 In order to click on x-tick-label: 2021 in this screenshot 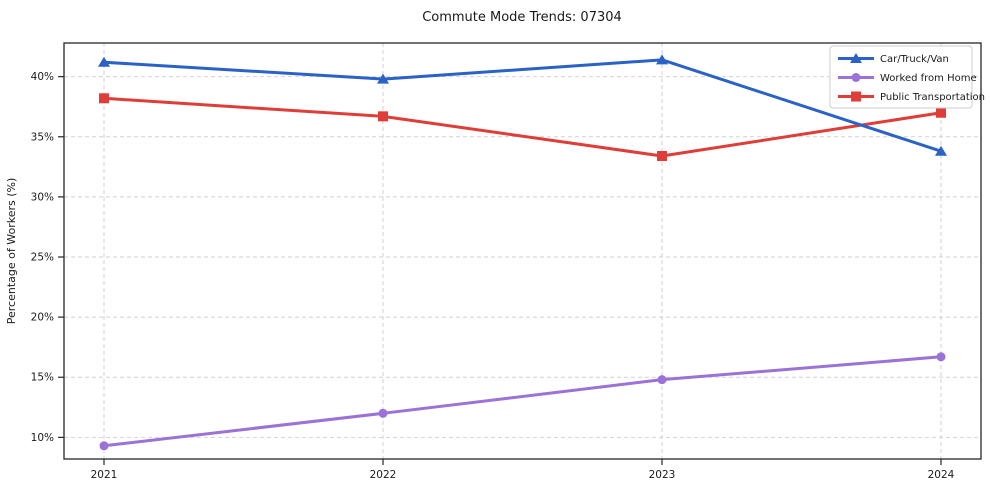, I will do `click(104, 475)`.